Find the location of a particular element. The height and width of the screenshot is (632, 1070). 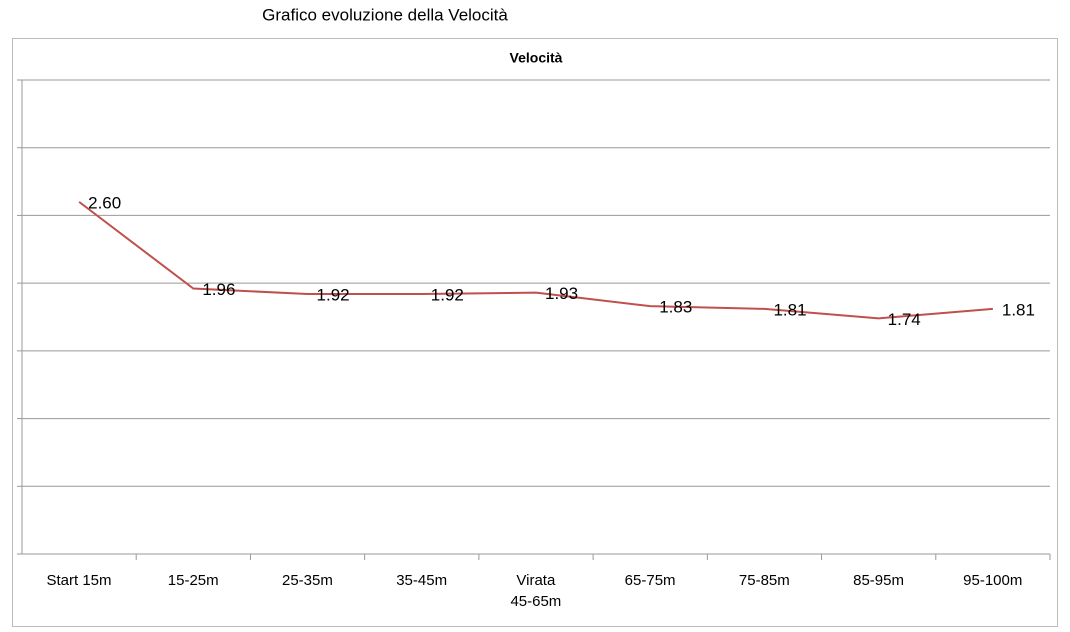

data-label: 1.74 is located at coordinates (904, 319).